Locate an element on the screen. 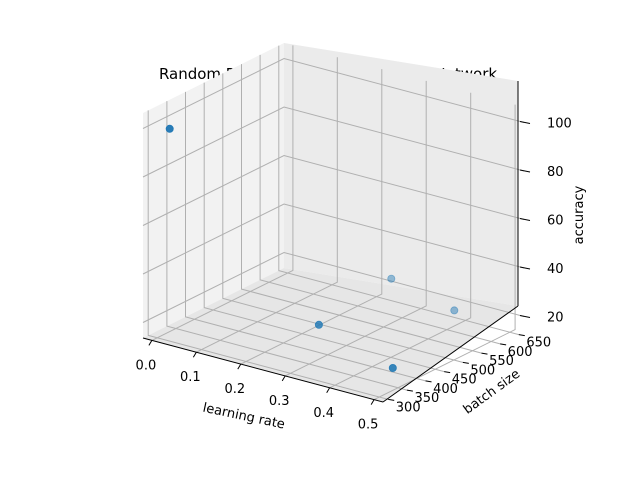 The height and width of the screenshot is (480, 640). x-tick-label: 0.2 is located at coordinates (234, 389).